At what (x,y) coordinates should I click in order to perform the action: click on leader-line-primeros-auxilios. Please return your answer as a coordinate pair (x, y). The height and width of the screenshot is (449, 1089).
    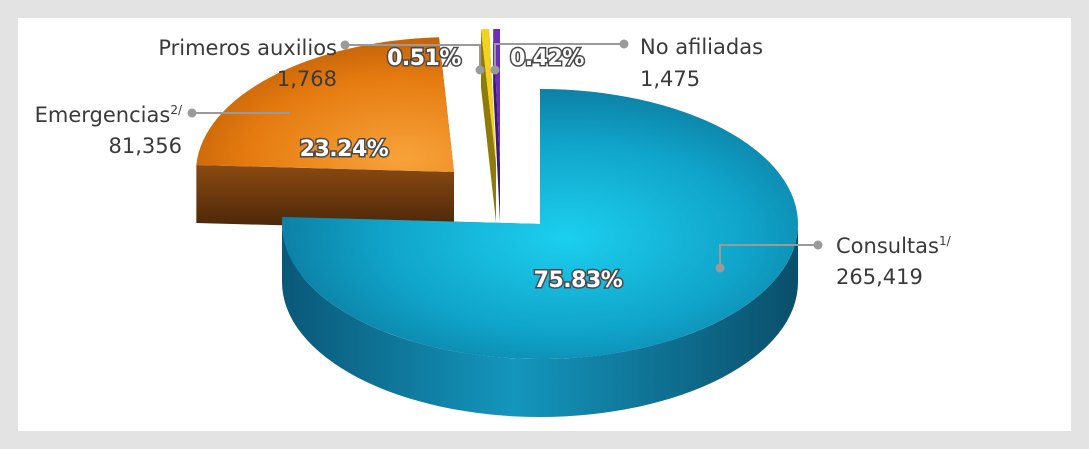
    Looking at the image, I should click on (413, 57).